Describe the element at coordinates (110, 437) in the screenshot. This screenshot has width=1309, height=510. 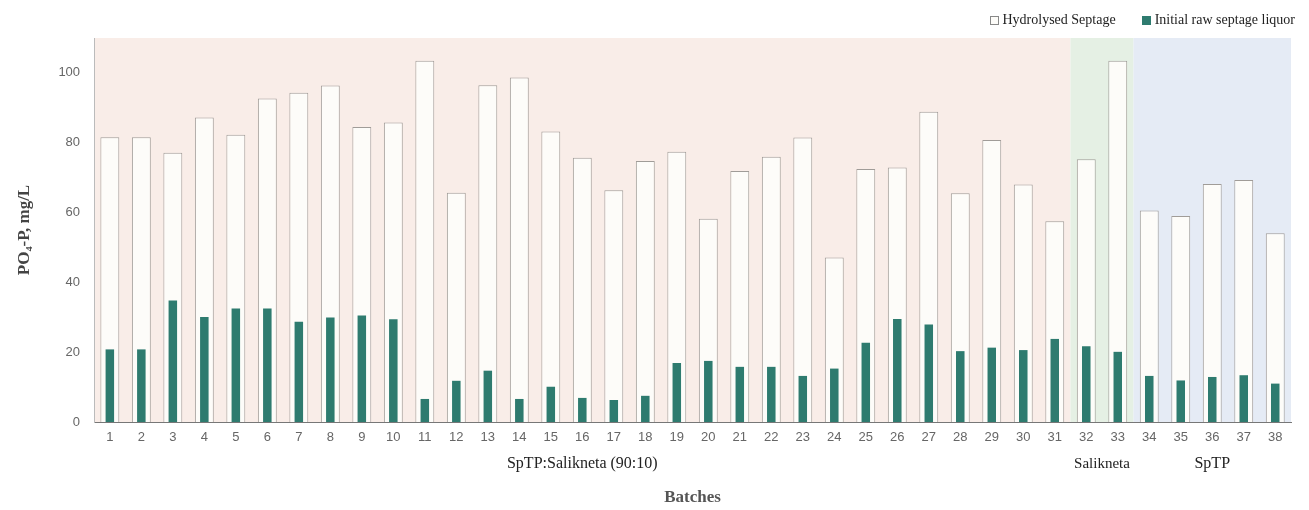
I see `x-tick-label: 1` at that location.